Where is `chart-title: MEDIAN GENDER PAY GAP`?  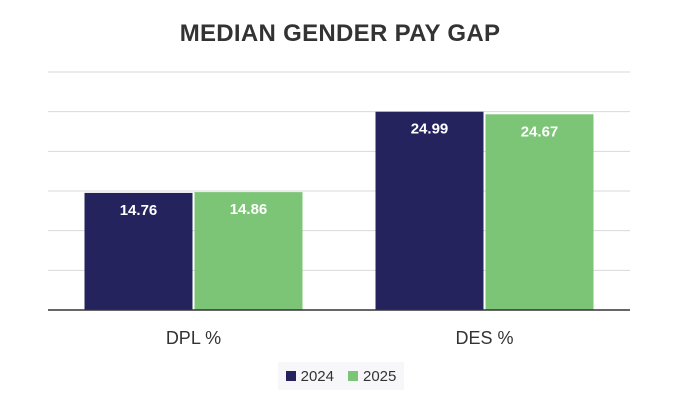
chart-title: MEDIAN GENDER PAY GAP is located at coordinates (340, 33).